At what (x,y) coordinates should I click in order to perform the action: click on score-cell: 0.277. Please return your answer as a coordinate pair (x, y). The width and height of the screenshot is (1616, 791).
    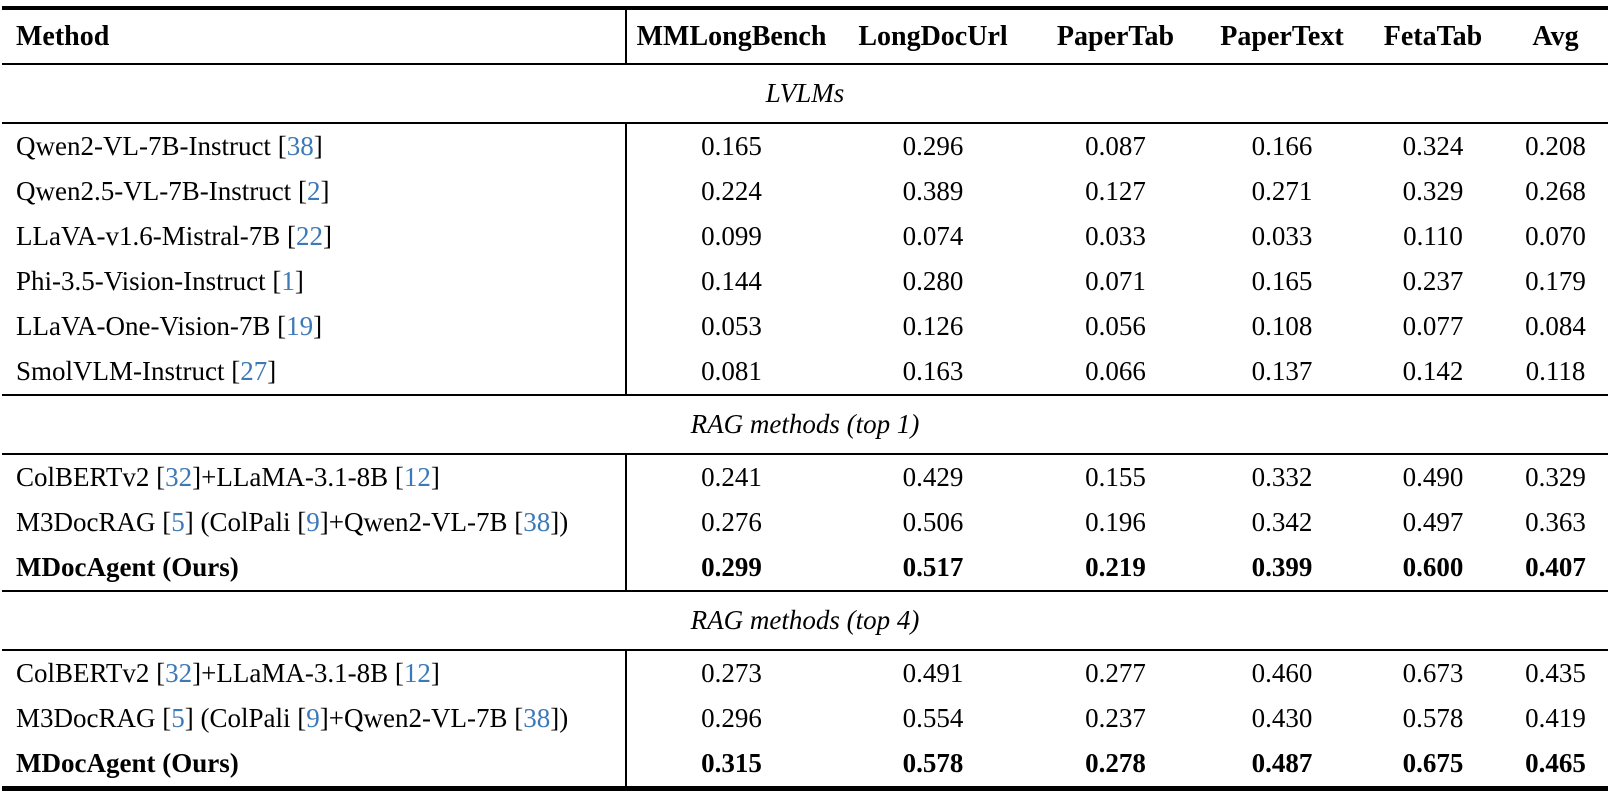
    Looking at the image, I should click on (1115, 673).